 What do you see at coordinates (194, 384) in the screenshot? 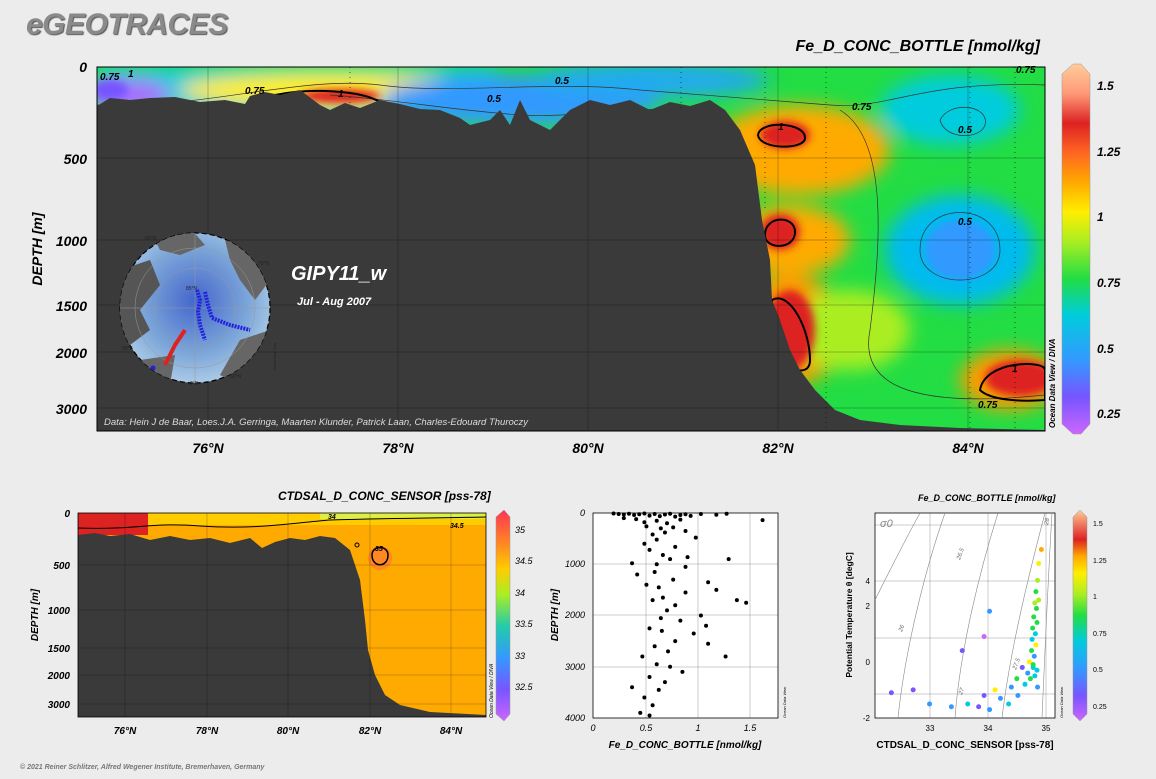
I see `map-label: 0°E` at bounding box center [194, 384].